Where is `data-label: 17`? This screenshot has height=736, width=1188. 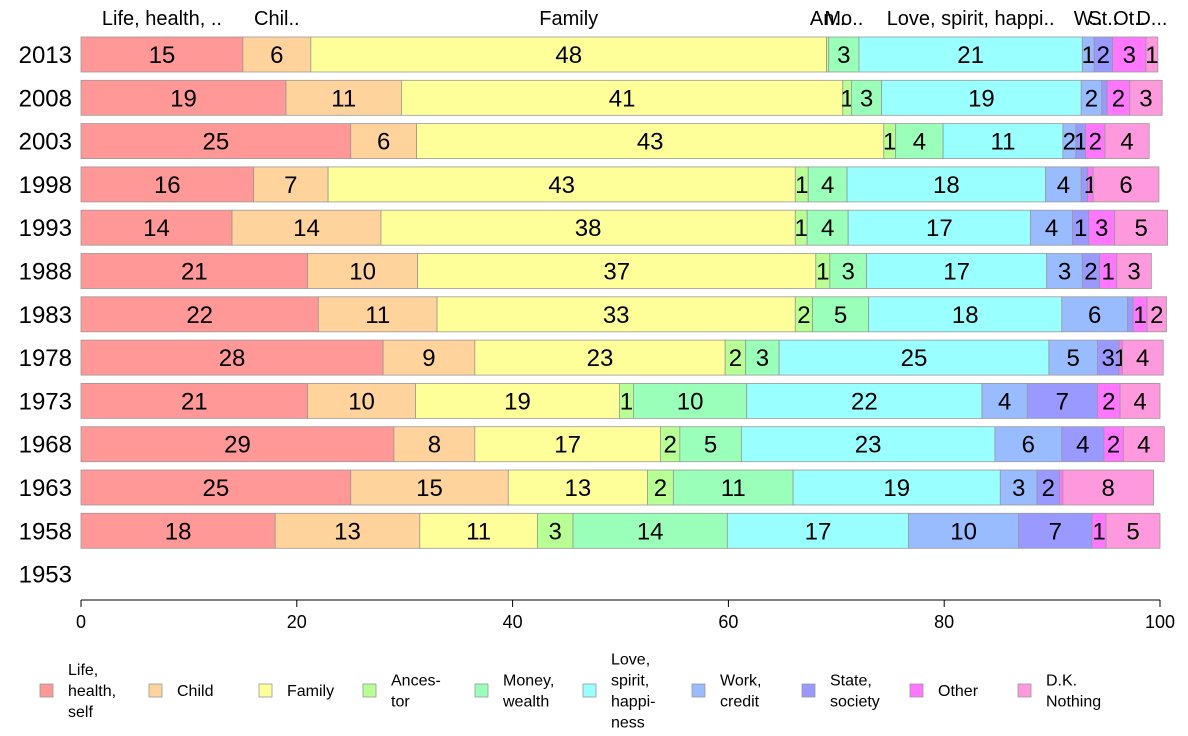
data-label: 17 is located at coordinates (956, 272).